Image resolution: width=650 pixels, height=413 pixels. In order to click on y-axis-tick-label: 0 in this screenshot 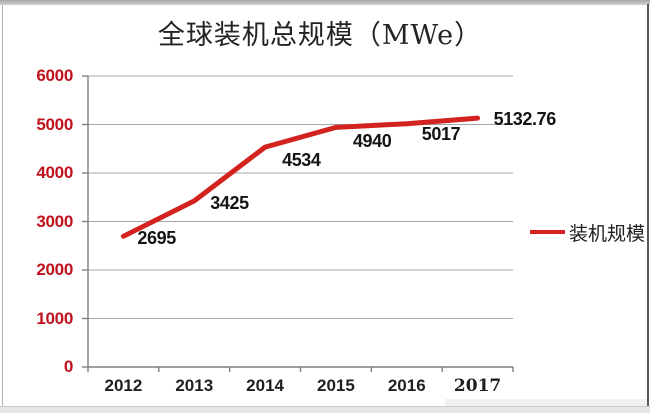, I will do `click(68, 366)`.